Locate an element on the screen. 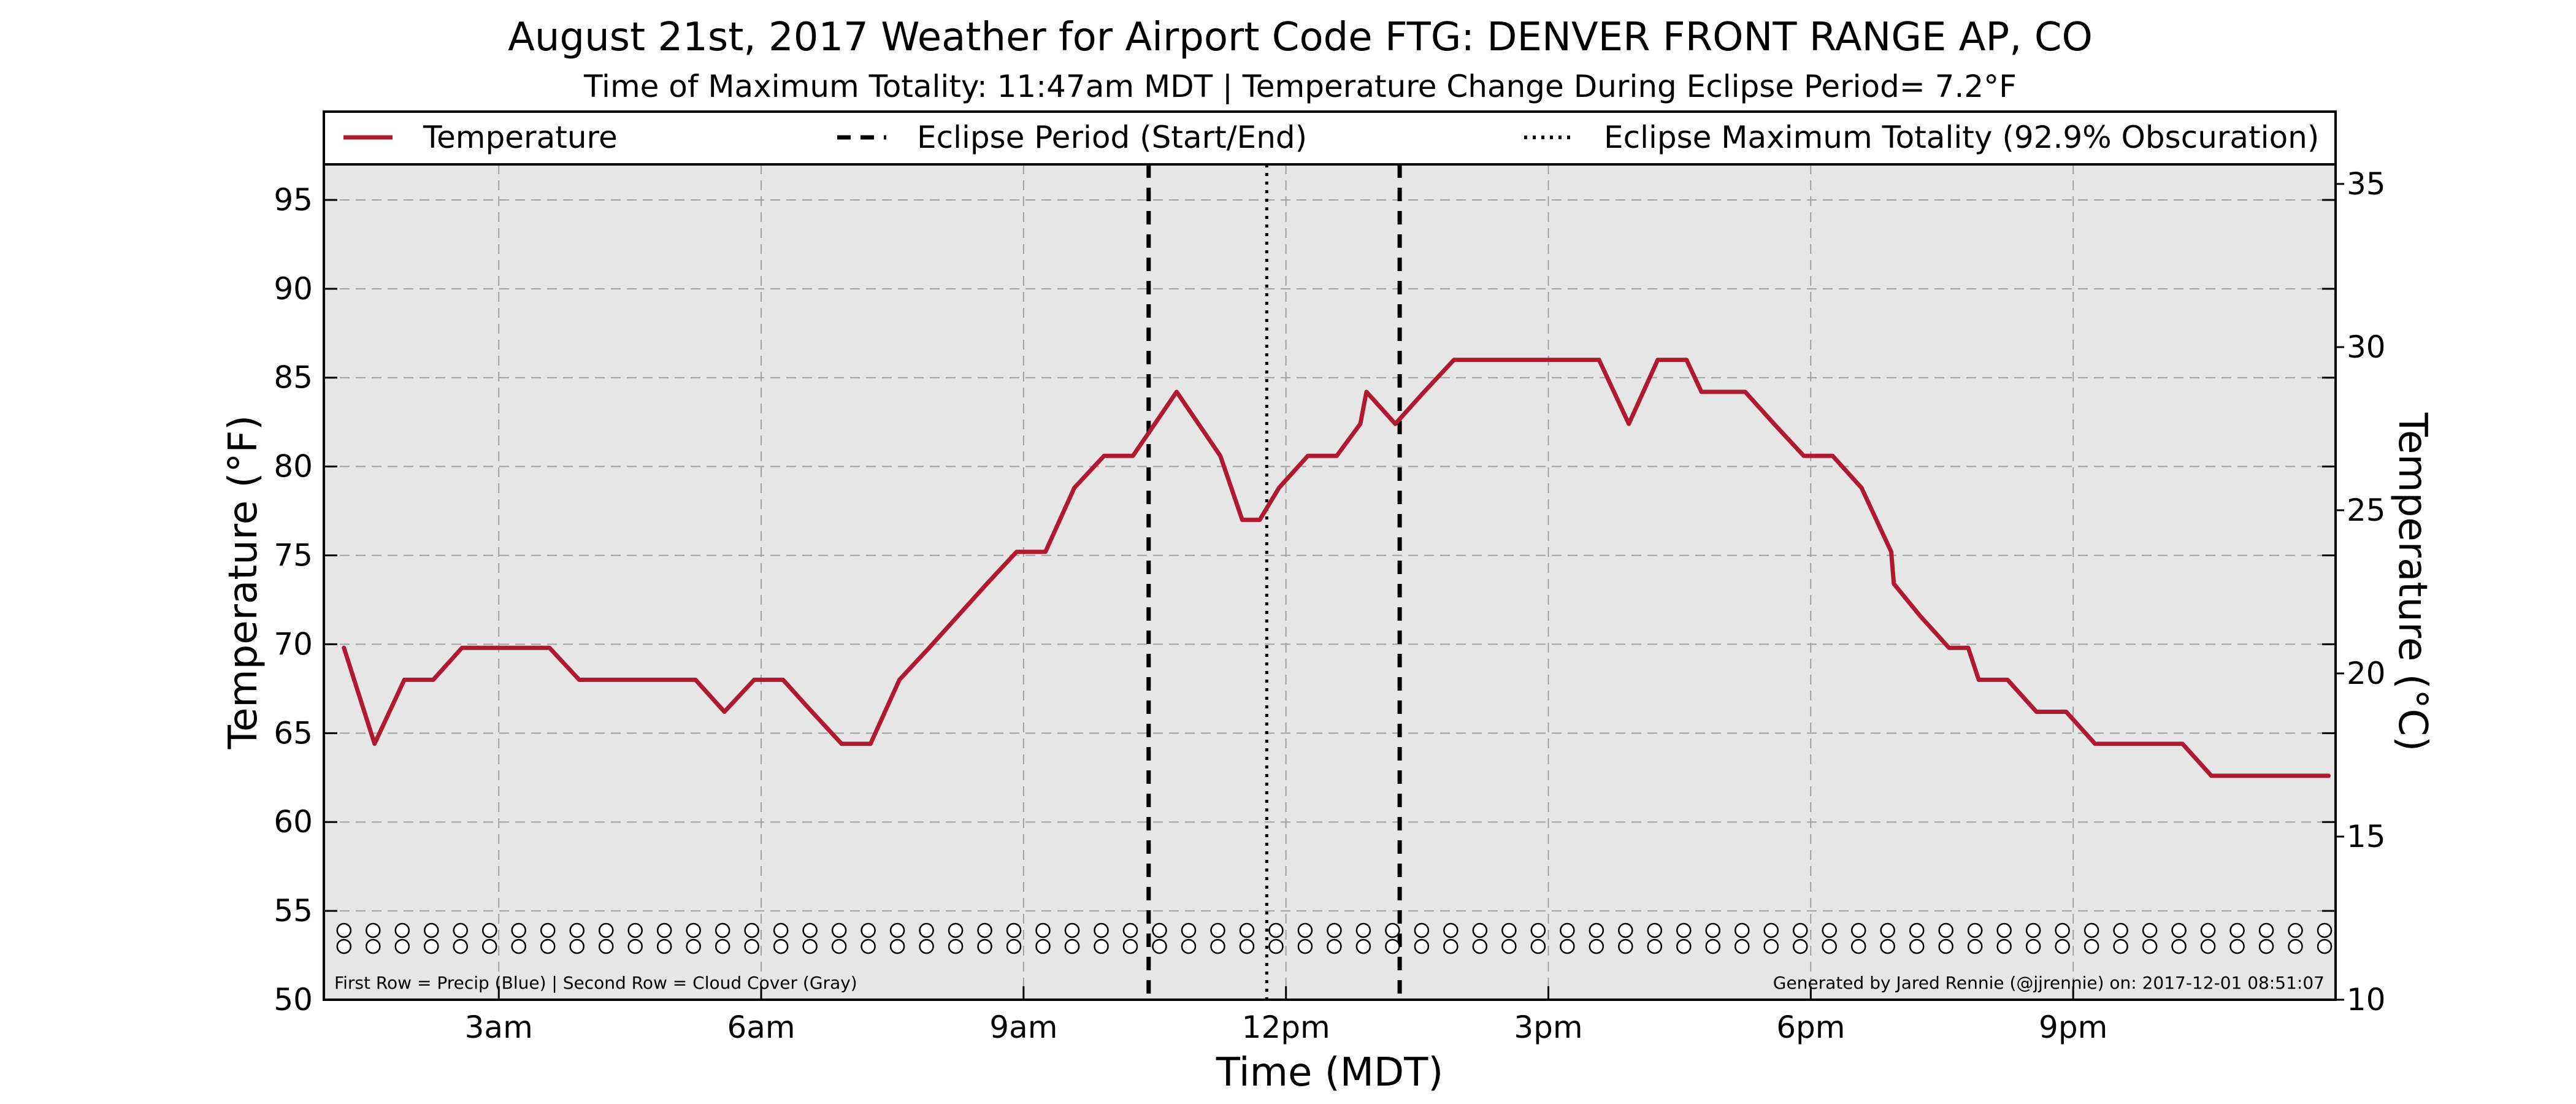 Image resolution: width=2576 pixels, height=1104 pixels. y-tick-label-left: 95 is located at coordinates (293, 200).